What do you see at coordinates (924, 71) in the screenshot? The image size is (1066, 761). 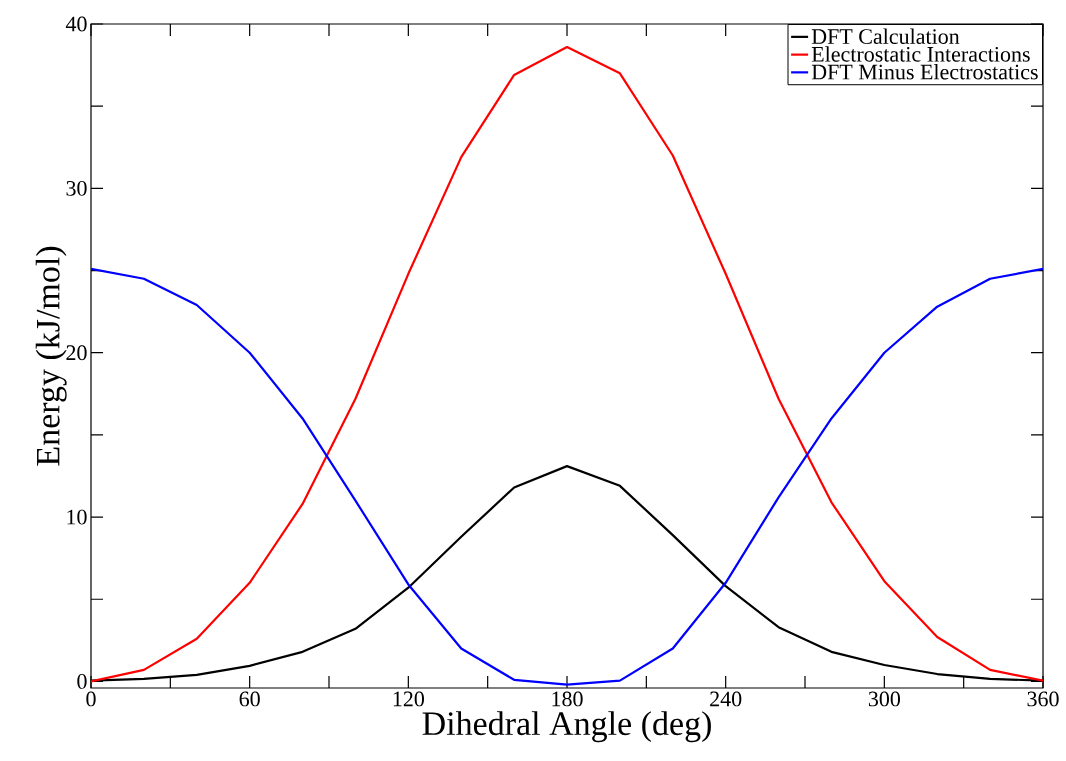 I see `legend-label: DFT Minus Electrostatics` at bounding box center [924, 71].